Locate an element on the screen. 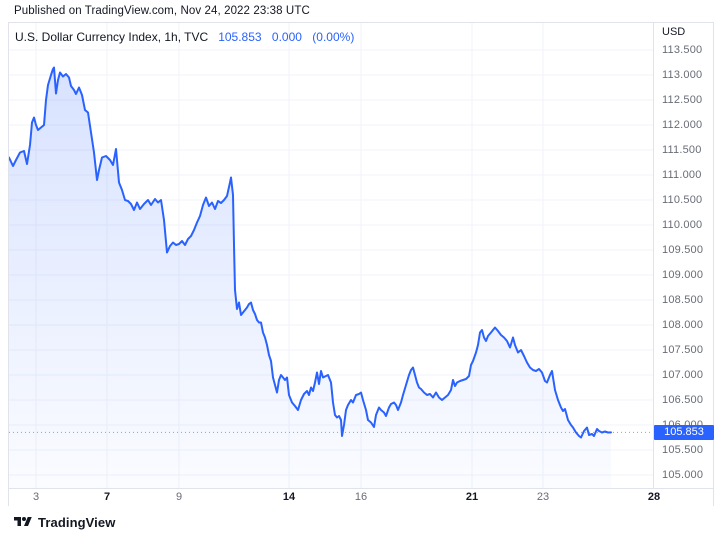 The image size is (720, 537). price-tick-label: 109.500 is located at coordinates (683, 250).